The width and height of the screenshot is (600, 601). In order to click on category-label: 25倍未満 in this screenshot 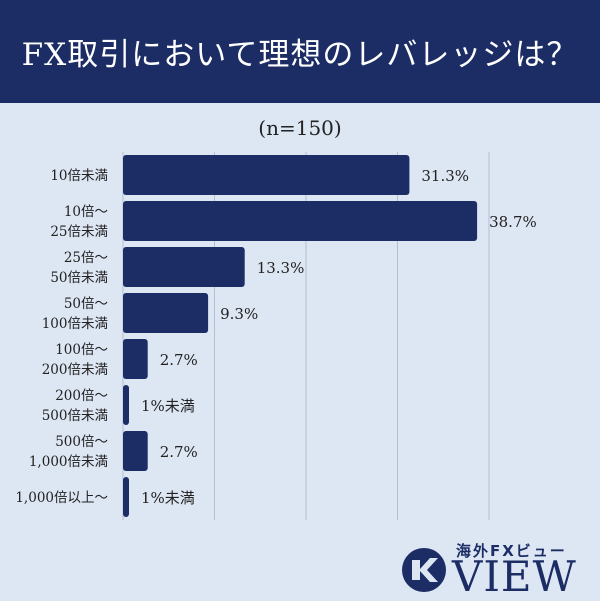, I will do `click(79, 232)`.